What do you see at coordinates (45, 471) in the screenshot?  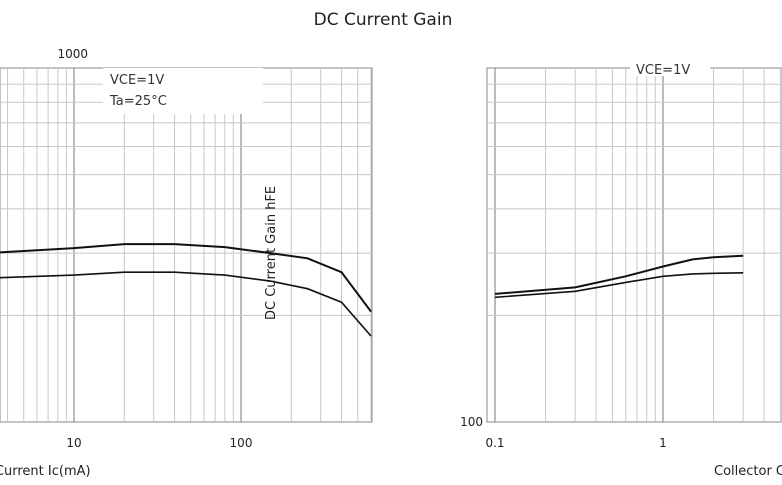 I see `left-x-axis-label: Collector Current Ic(mA)` at bounding box center [45, 471].